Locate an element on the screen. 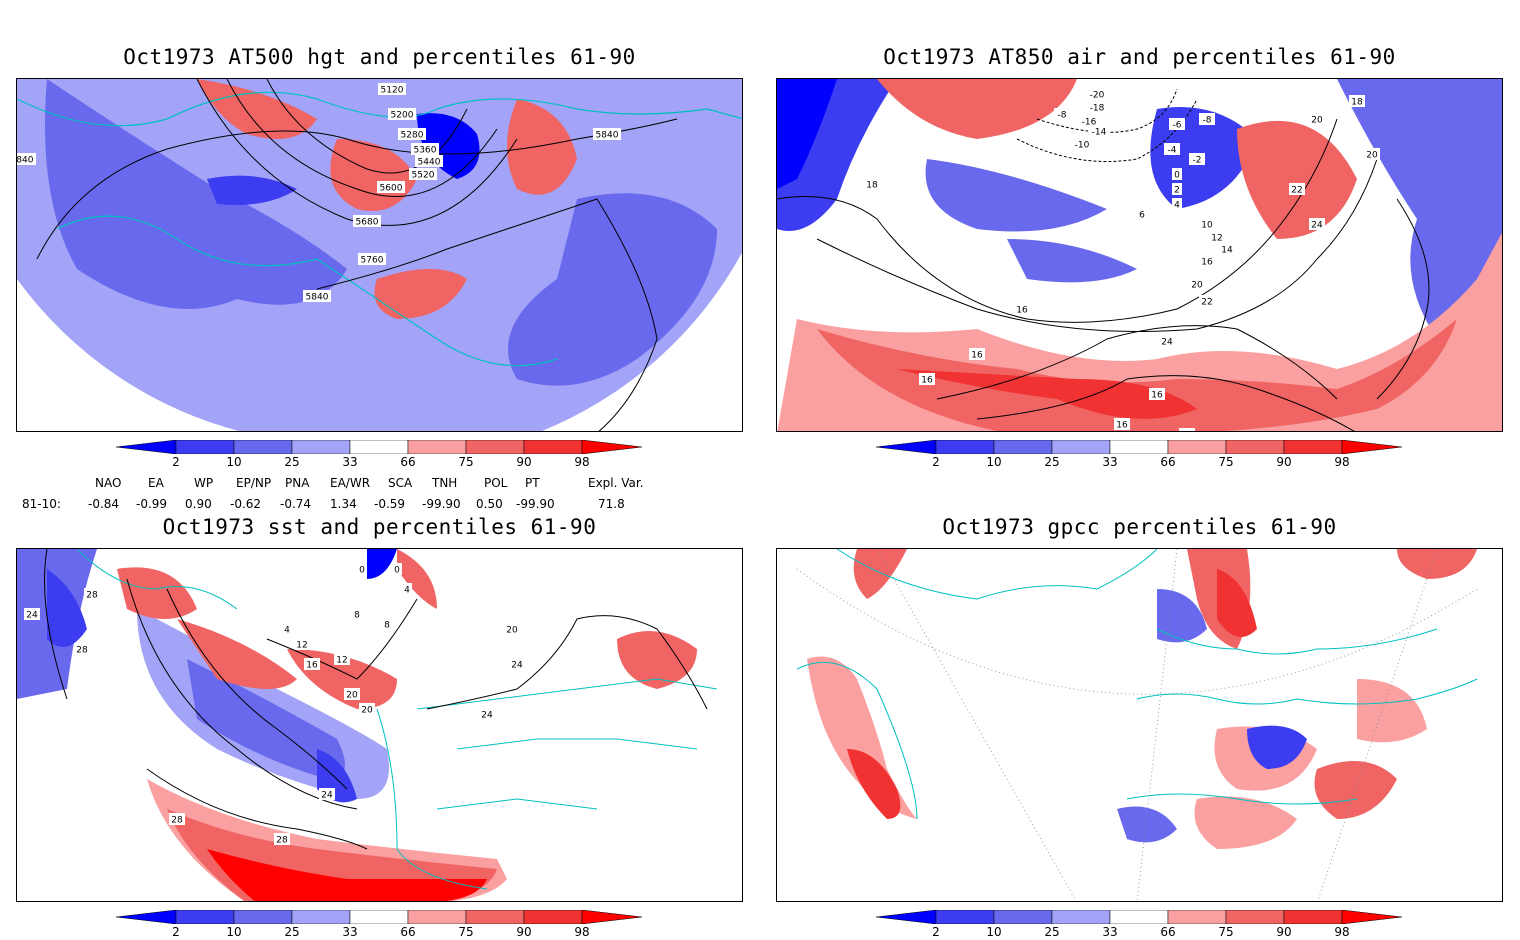  contour-label: 5760 is located at coordinates (372, 259).